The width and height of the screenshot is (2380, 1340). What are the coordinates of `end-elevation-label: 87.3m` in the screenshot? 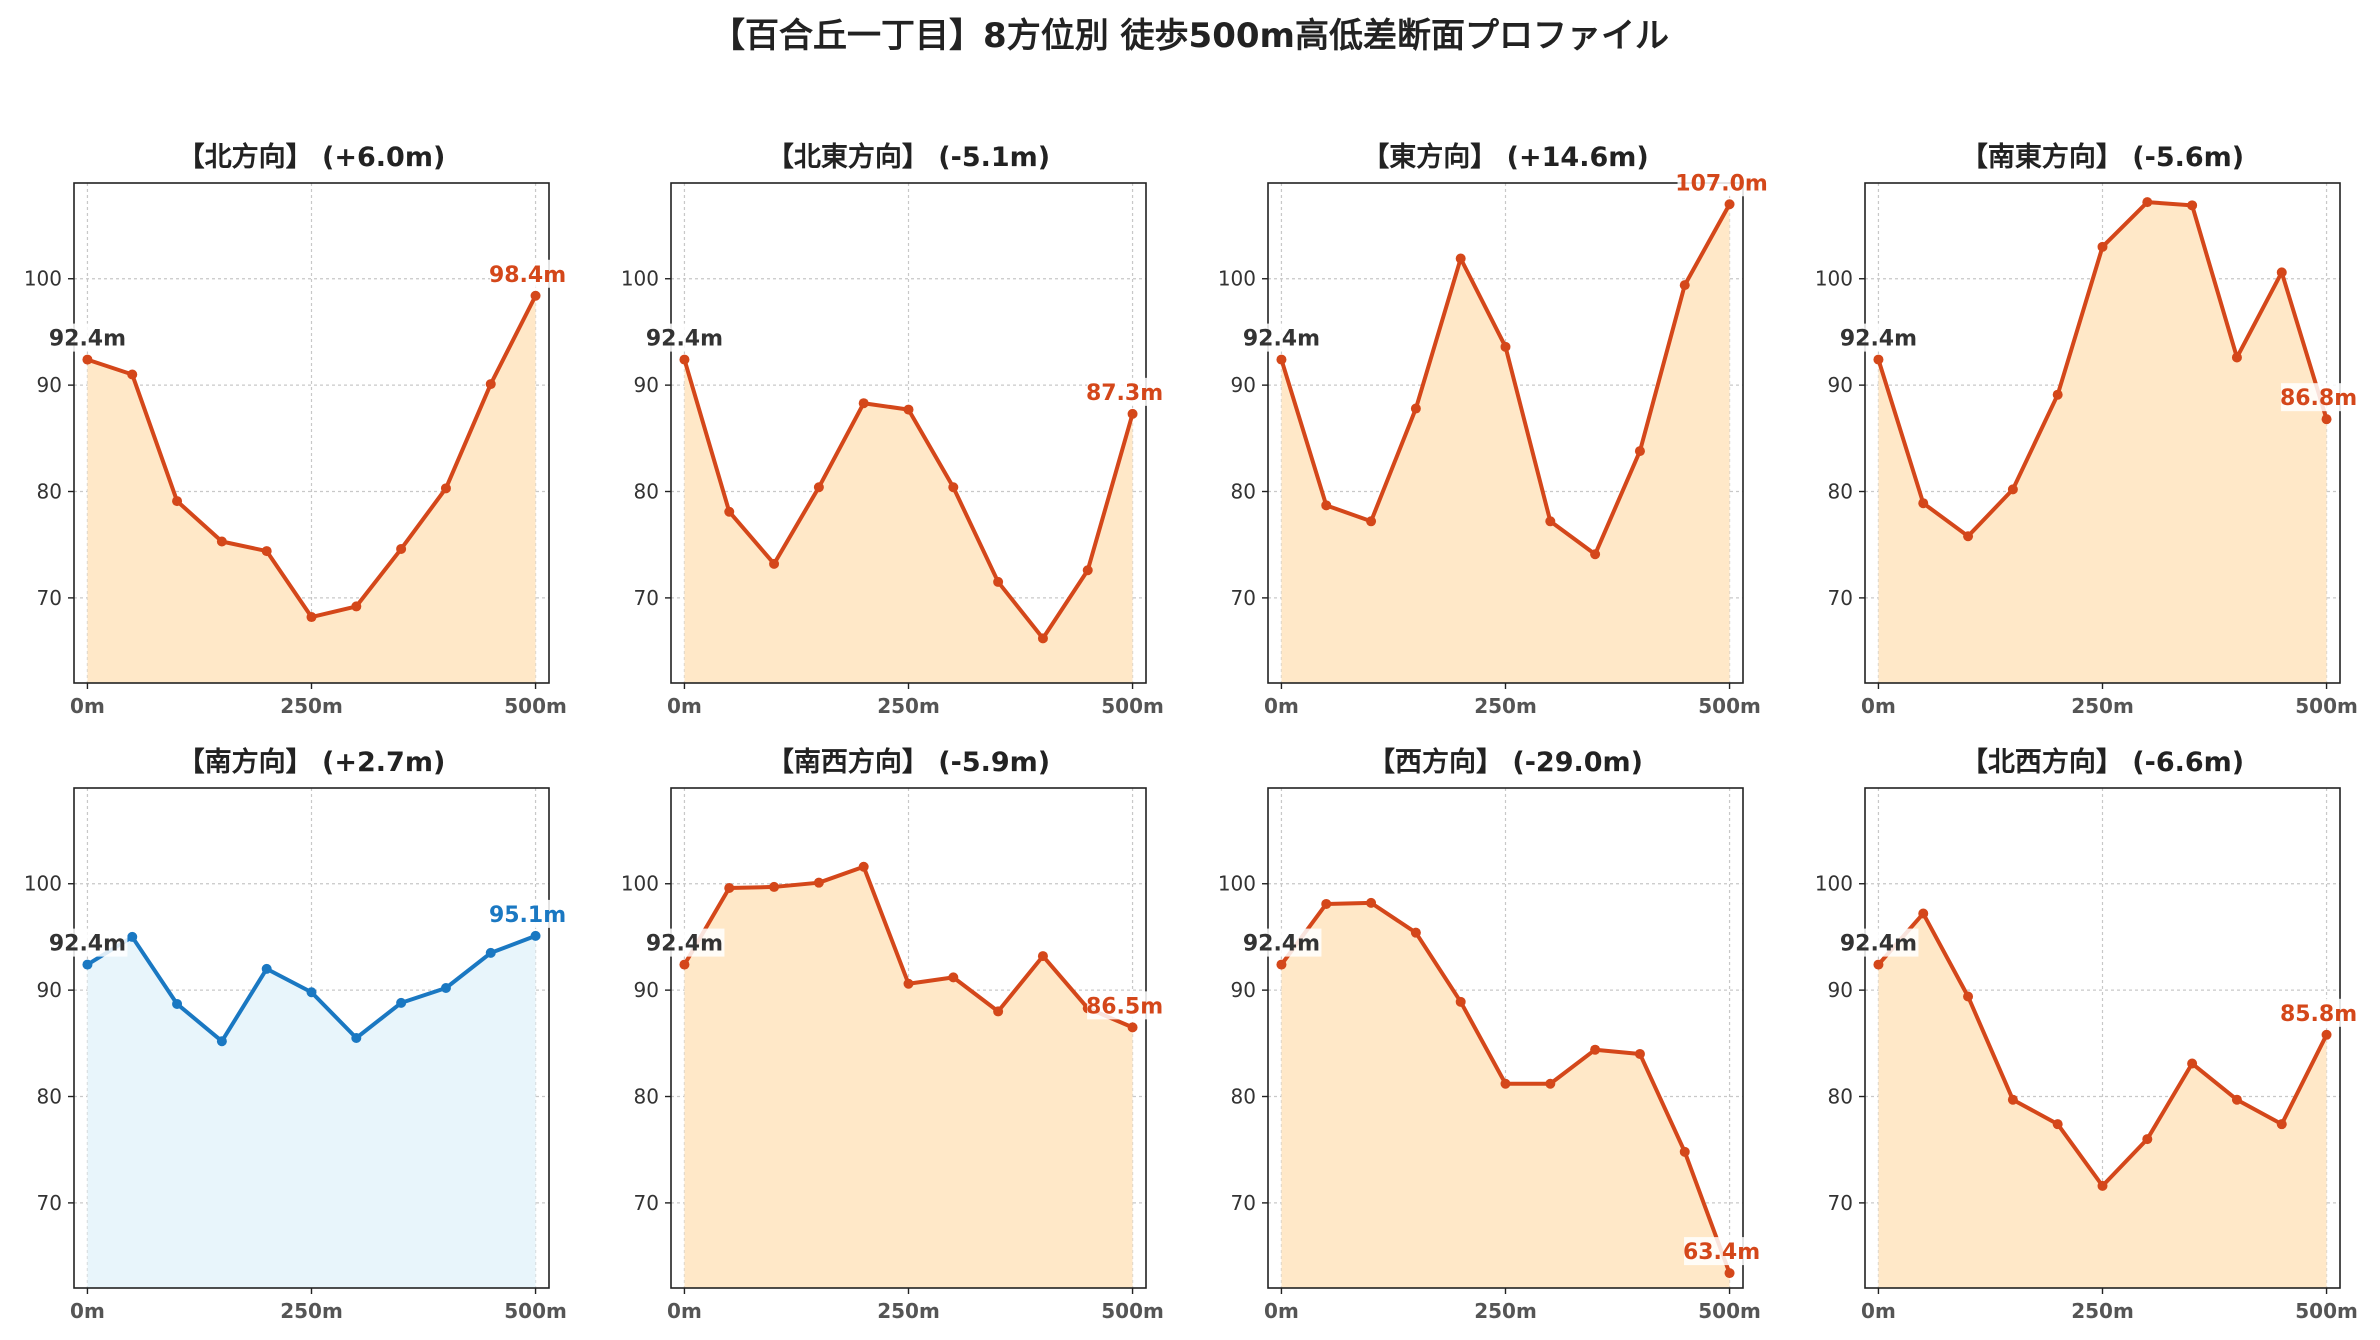 It's located at (1124, 393).